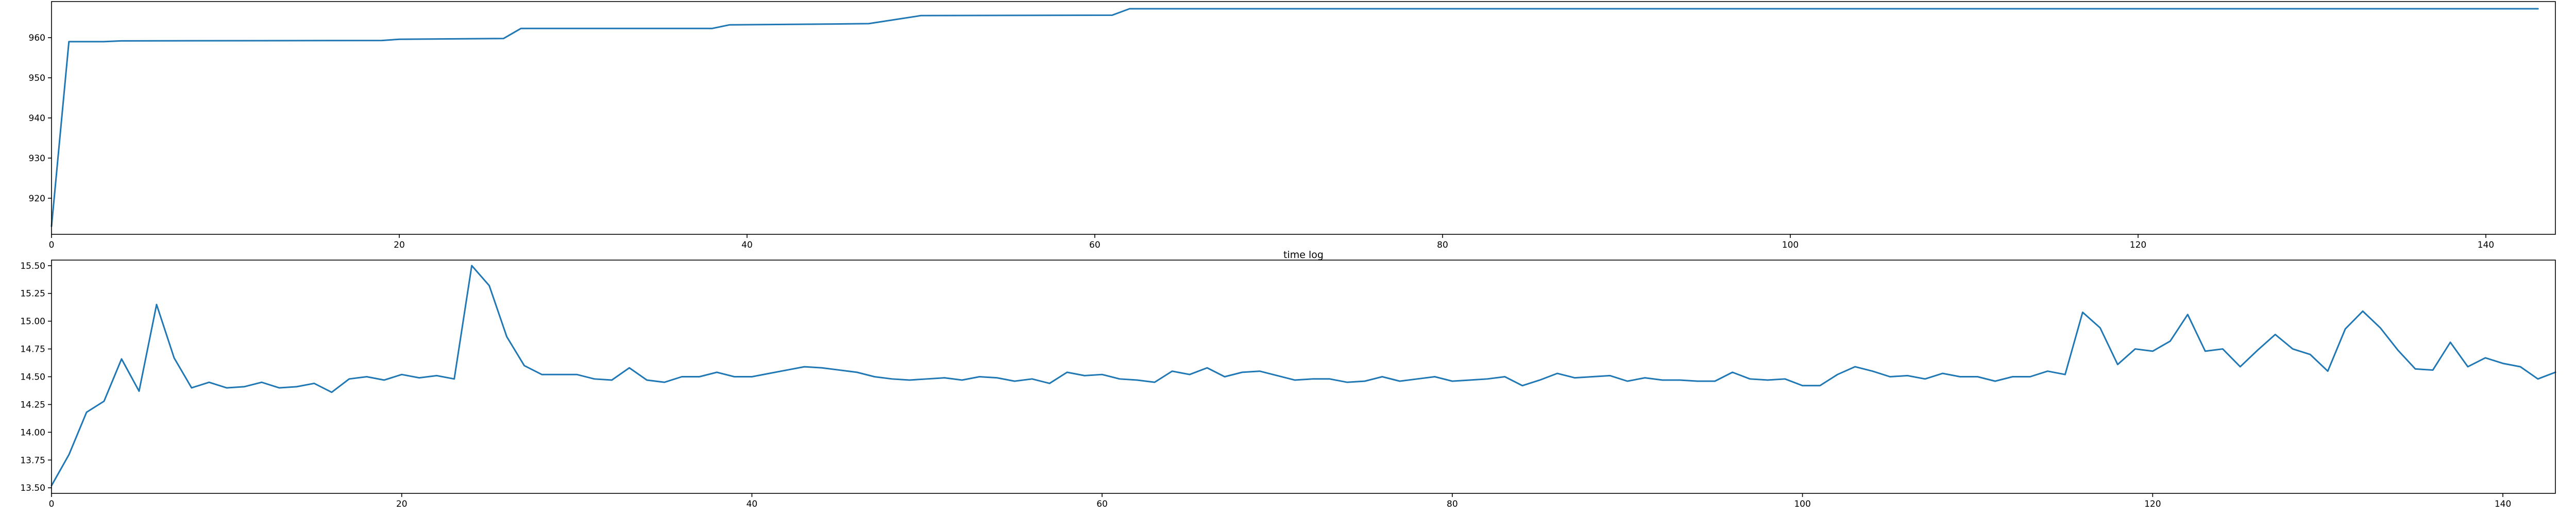 The width and height of the screenshot is (2576, 515). What do you see at coordinates (37, 38) in the screenshot?
I see `y-tick-label: 960` at bounding box center [37, 38].